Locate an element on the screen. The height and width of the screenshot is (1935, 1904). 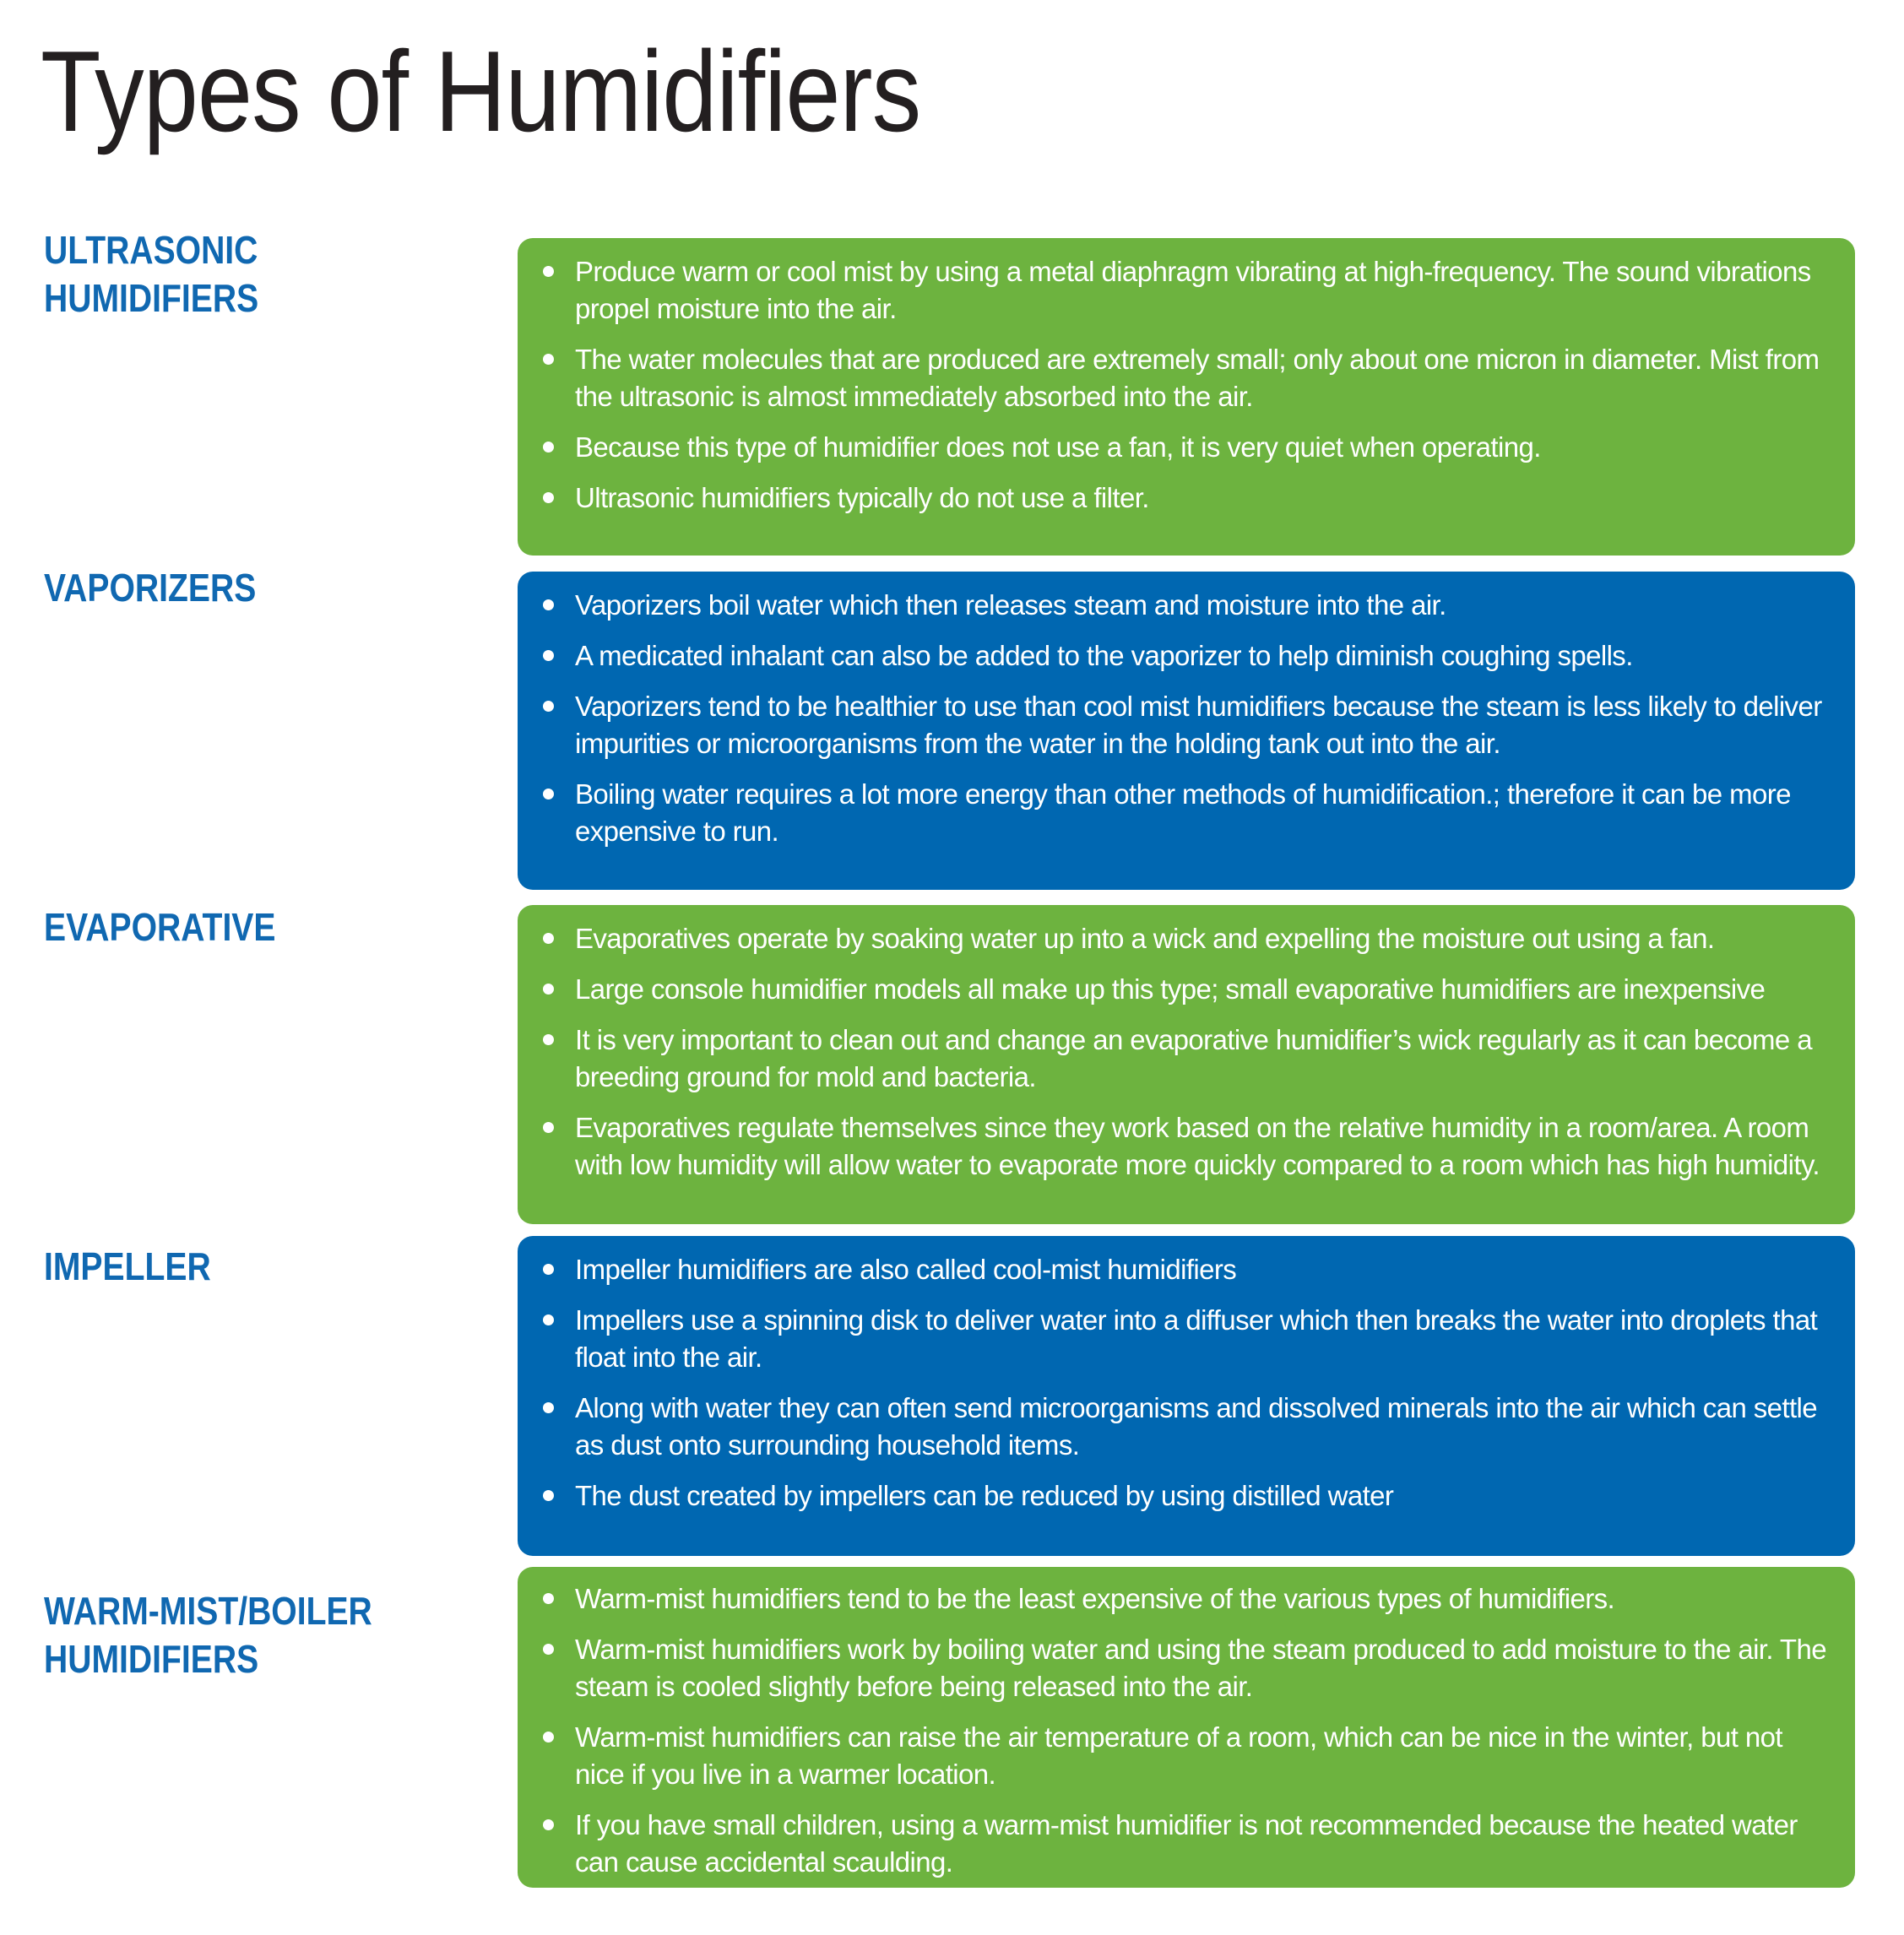
section-heading: EVAPORATIVE is located at coordinates (160, 927).